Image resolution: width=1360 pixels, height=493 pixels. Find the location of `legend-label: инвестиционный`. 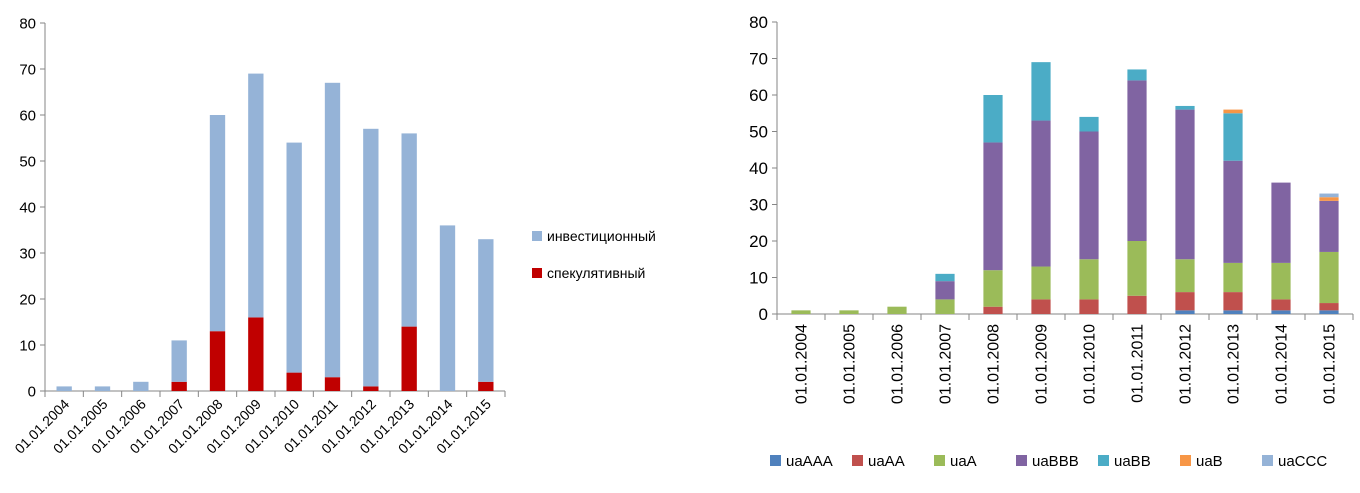

legend-label: инвестиционный is located at coordinates (601, 236).